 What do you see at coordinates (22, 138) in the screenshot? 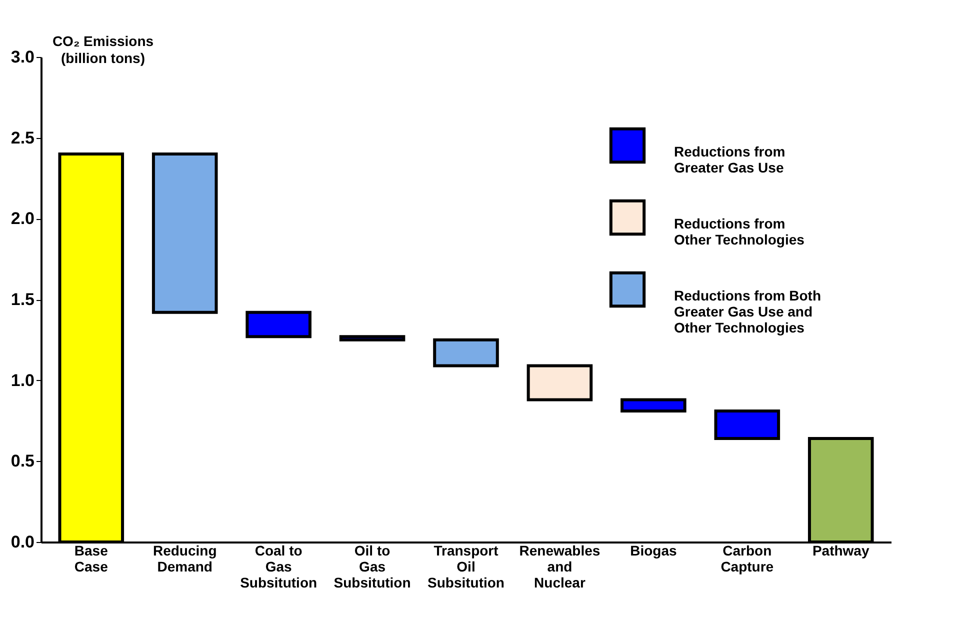
I see `y-tick-label: 2.5` at bounding box center [22, 138].